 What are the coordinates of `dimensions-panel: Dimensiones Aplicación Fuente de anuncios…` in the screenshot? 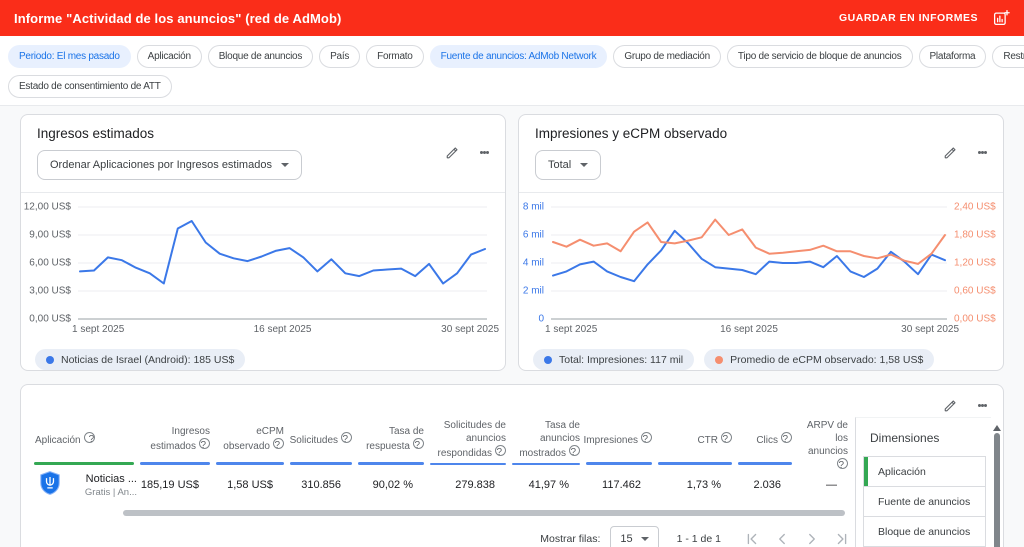 It's located at (923, 482).